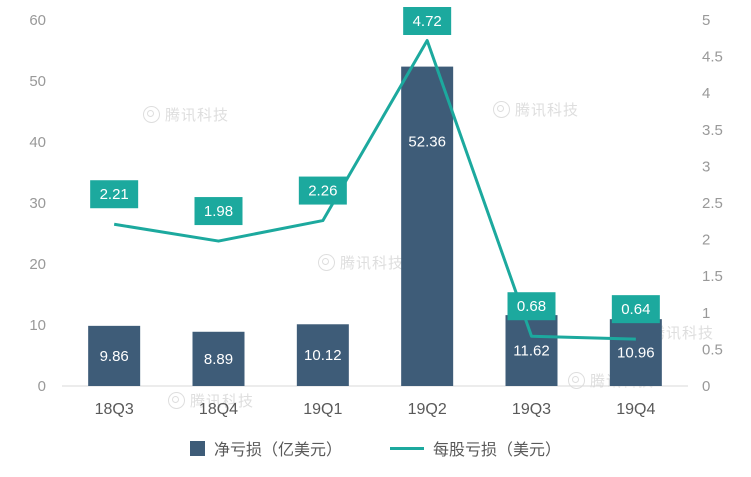  I want to click on right-axis-tick: 2, so click(706, 240).